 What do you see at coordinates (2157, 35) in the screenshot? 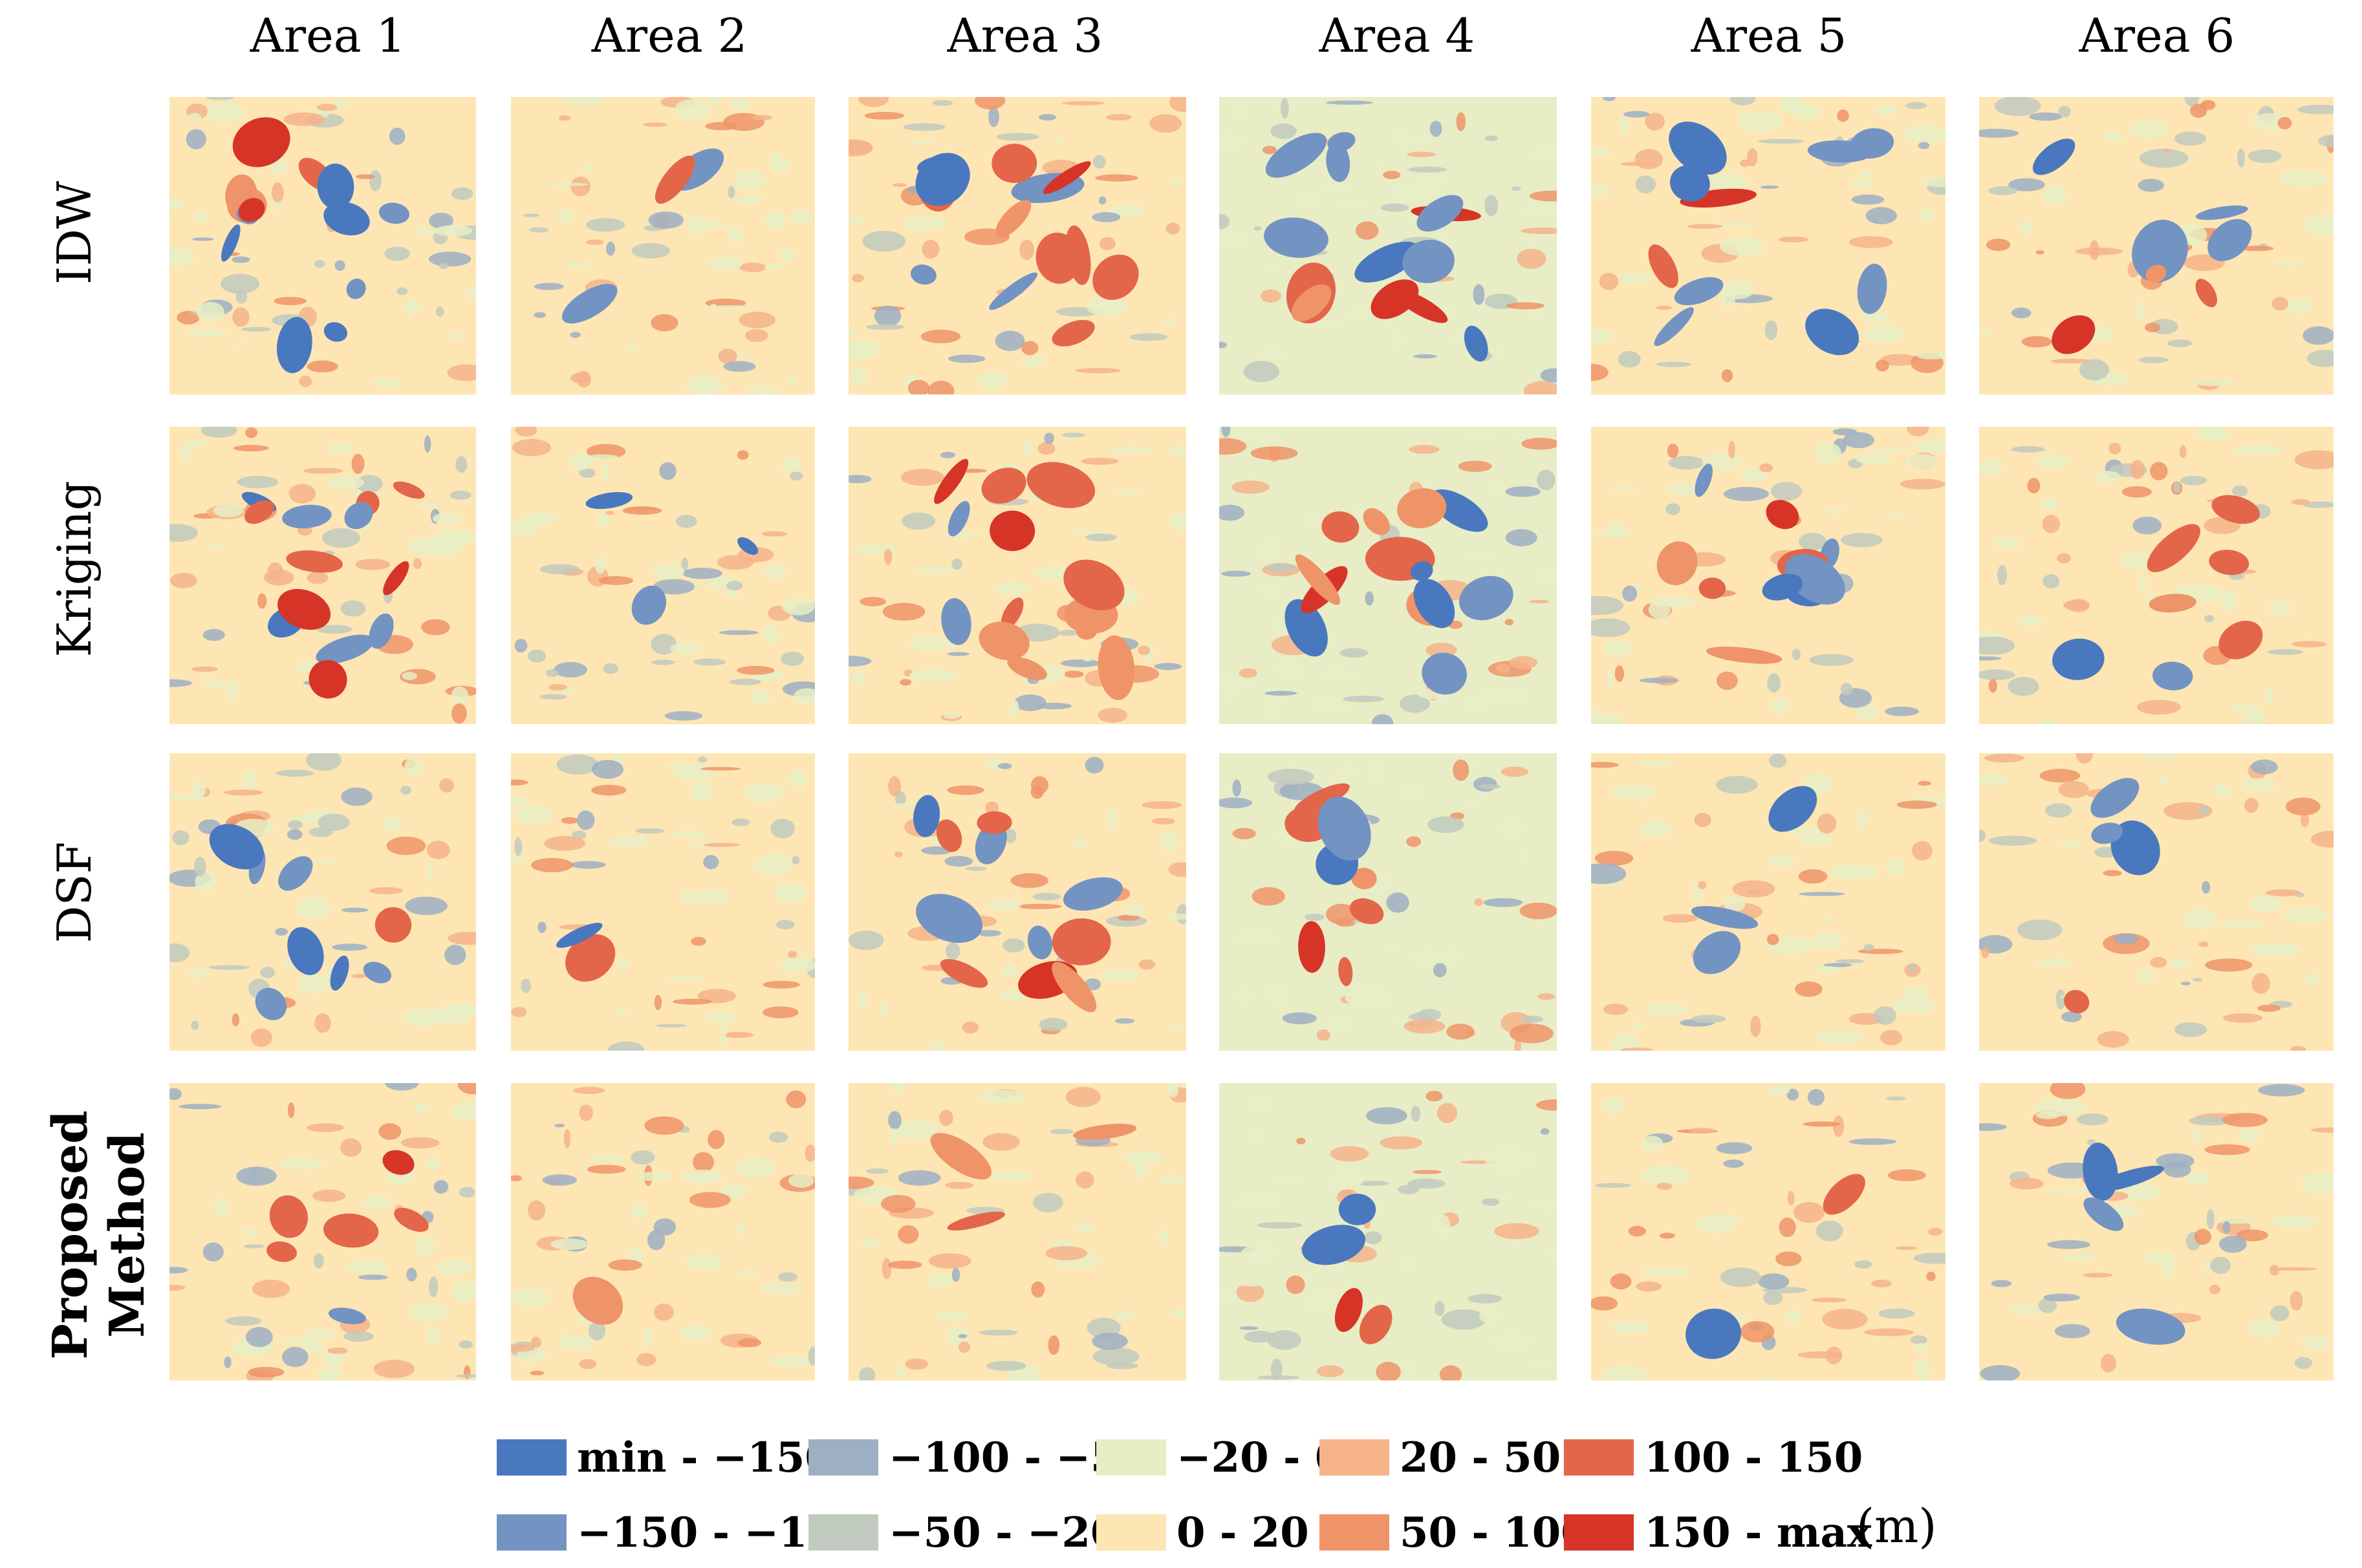
I see `column-header-area-6: Area 6` at bounding box center [2157, 35].